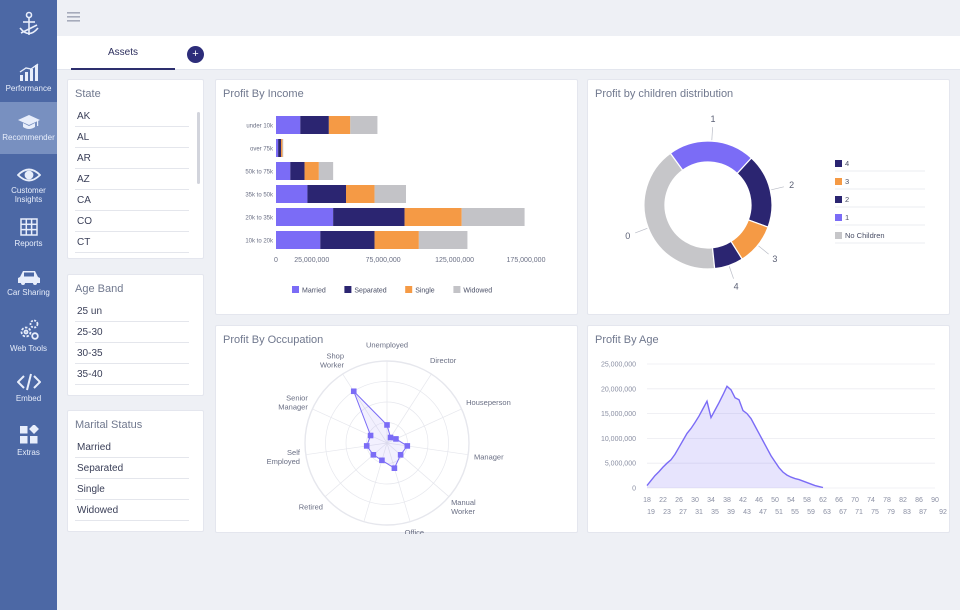 This screenshot has width=960, height=610. Describe the element at coordinates (349, 533) in the screenshot. I see `radar-category-label: Professional` at that location.